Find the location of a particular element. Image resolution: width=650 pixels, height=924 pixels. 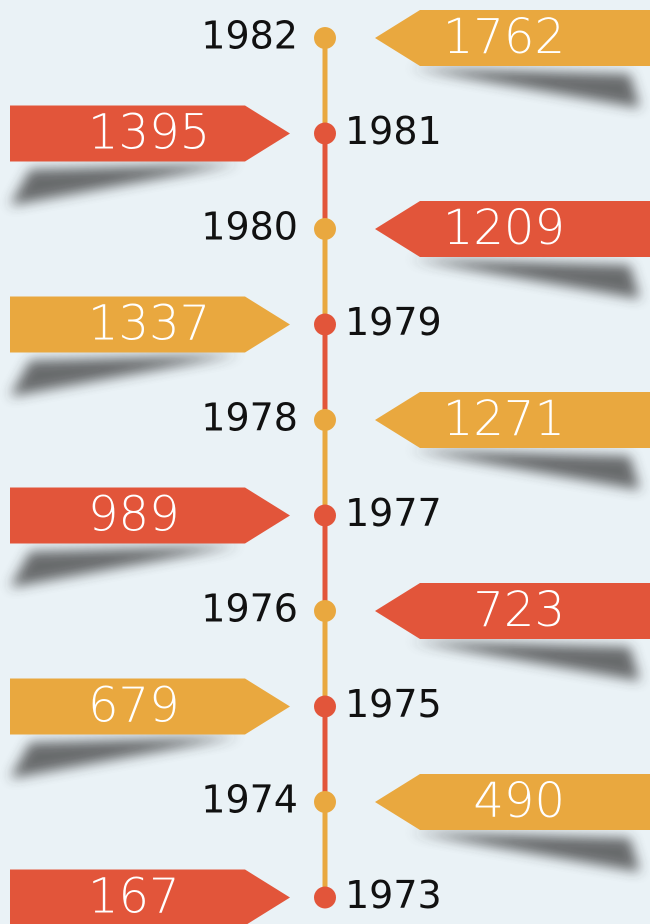

value-label: 167 is located at coordinates (134, 896).